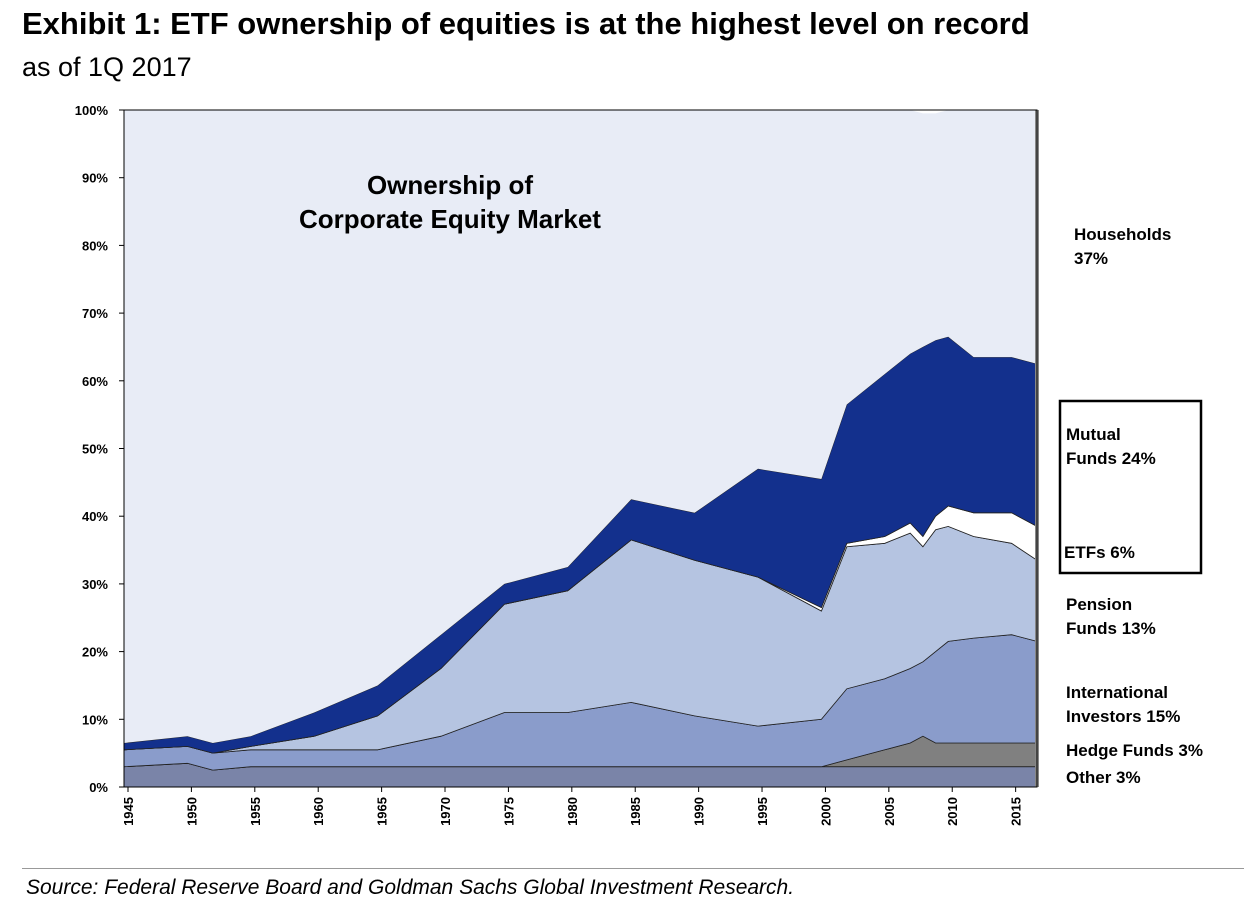 The height and width of the screenshot is (908, 1254). What do you see at coordinates (450, 202) in the screenshot?
I see `inner-chart-title: Ownership of Corporate Equity Market` at bounding box center [450, 202].